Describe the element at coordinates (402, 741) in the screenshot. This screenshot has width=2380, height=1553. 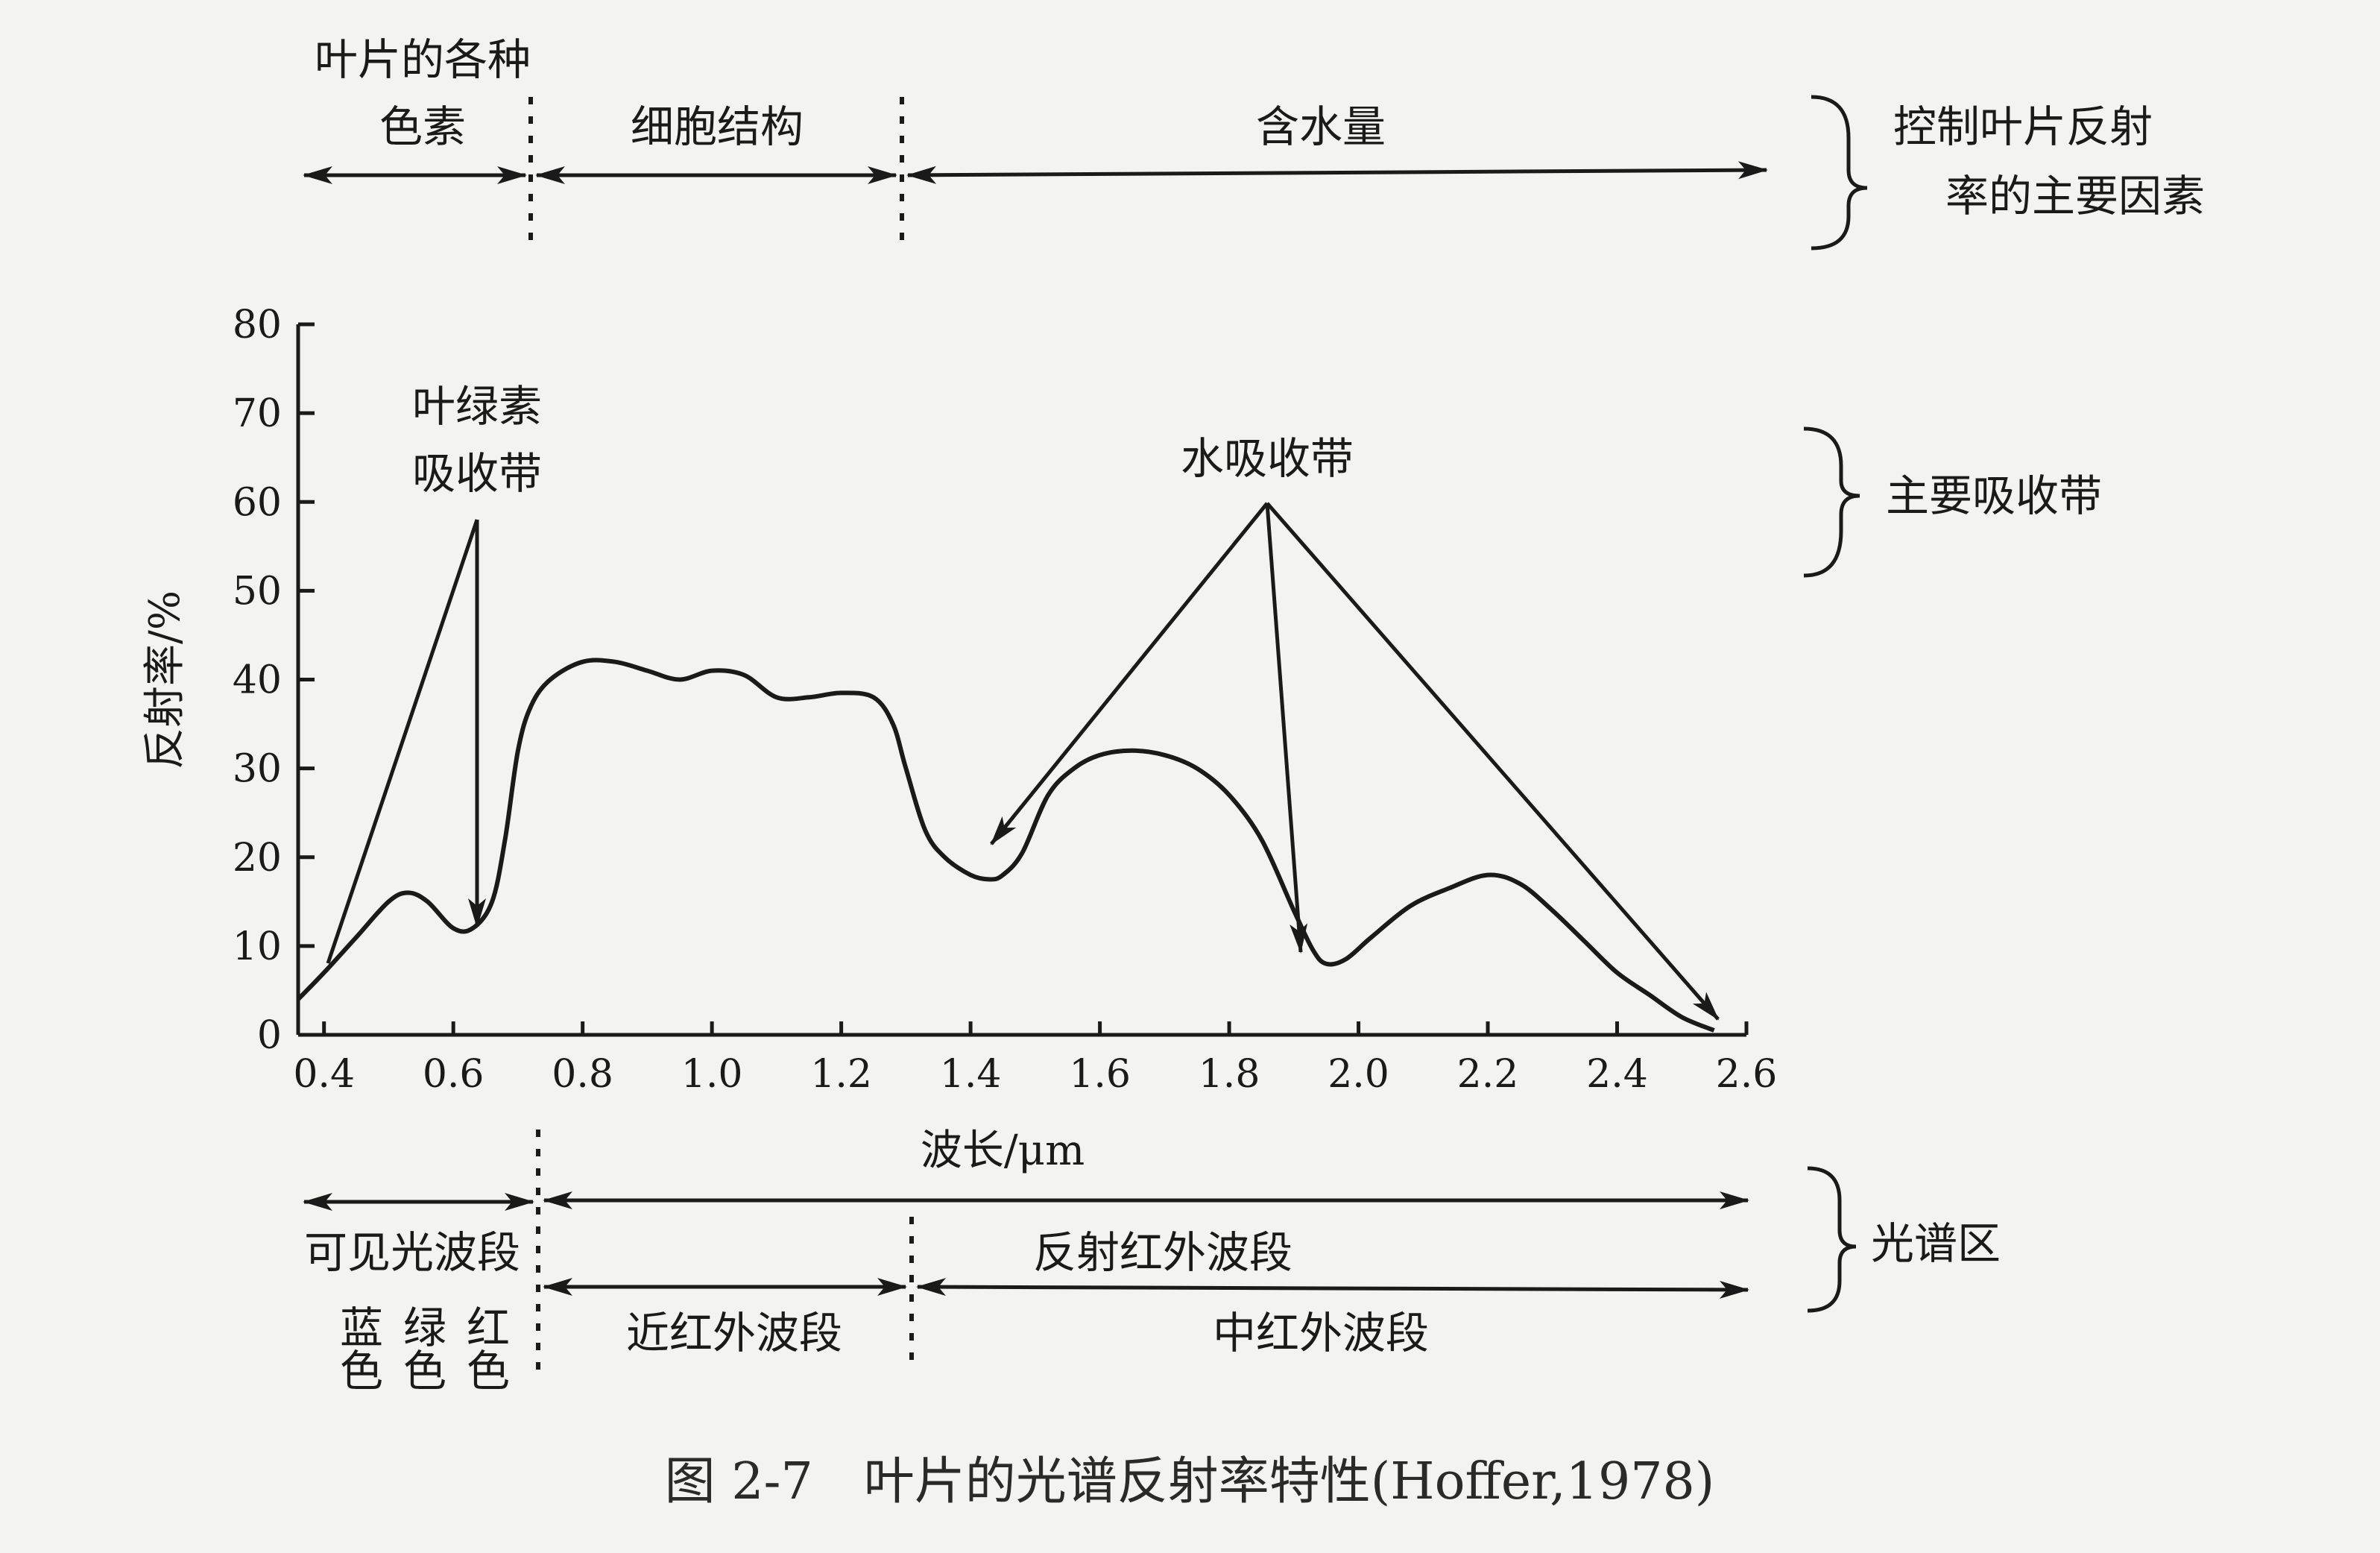
I see `chlorophyll-arrow-left` at that location.